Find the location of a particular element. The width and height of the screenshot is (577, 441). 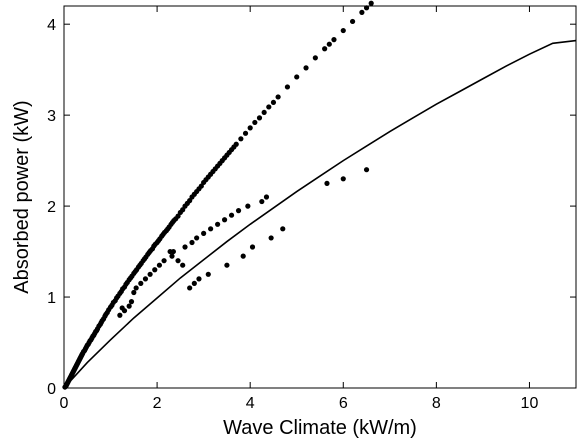

y-tick-label: 2 is located at coordinates (51, 207).